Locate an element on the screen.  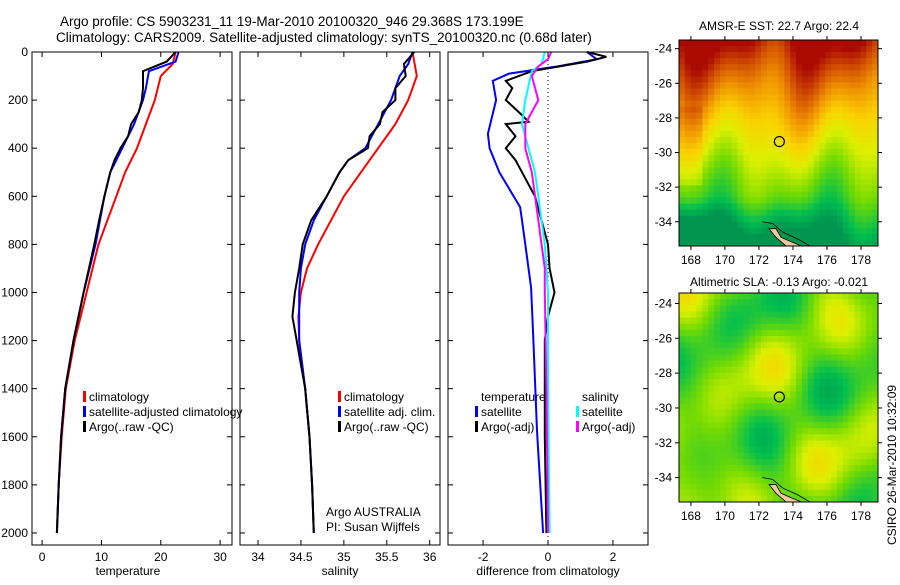
legend-sal-argo: Argo(-adj) is located at coordinates (608, 427).